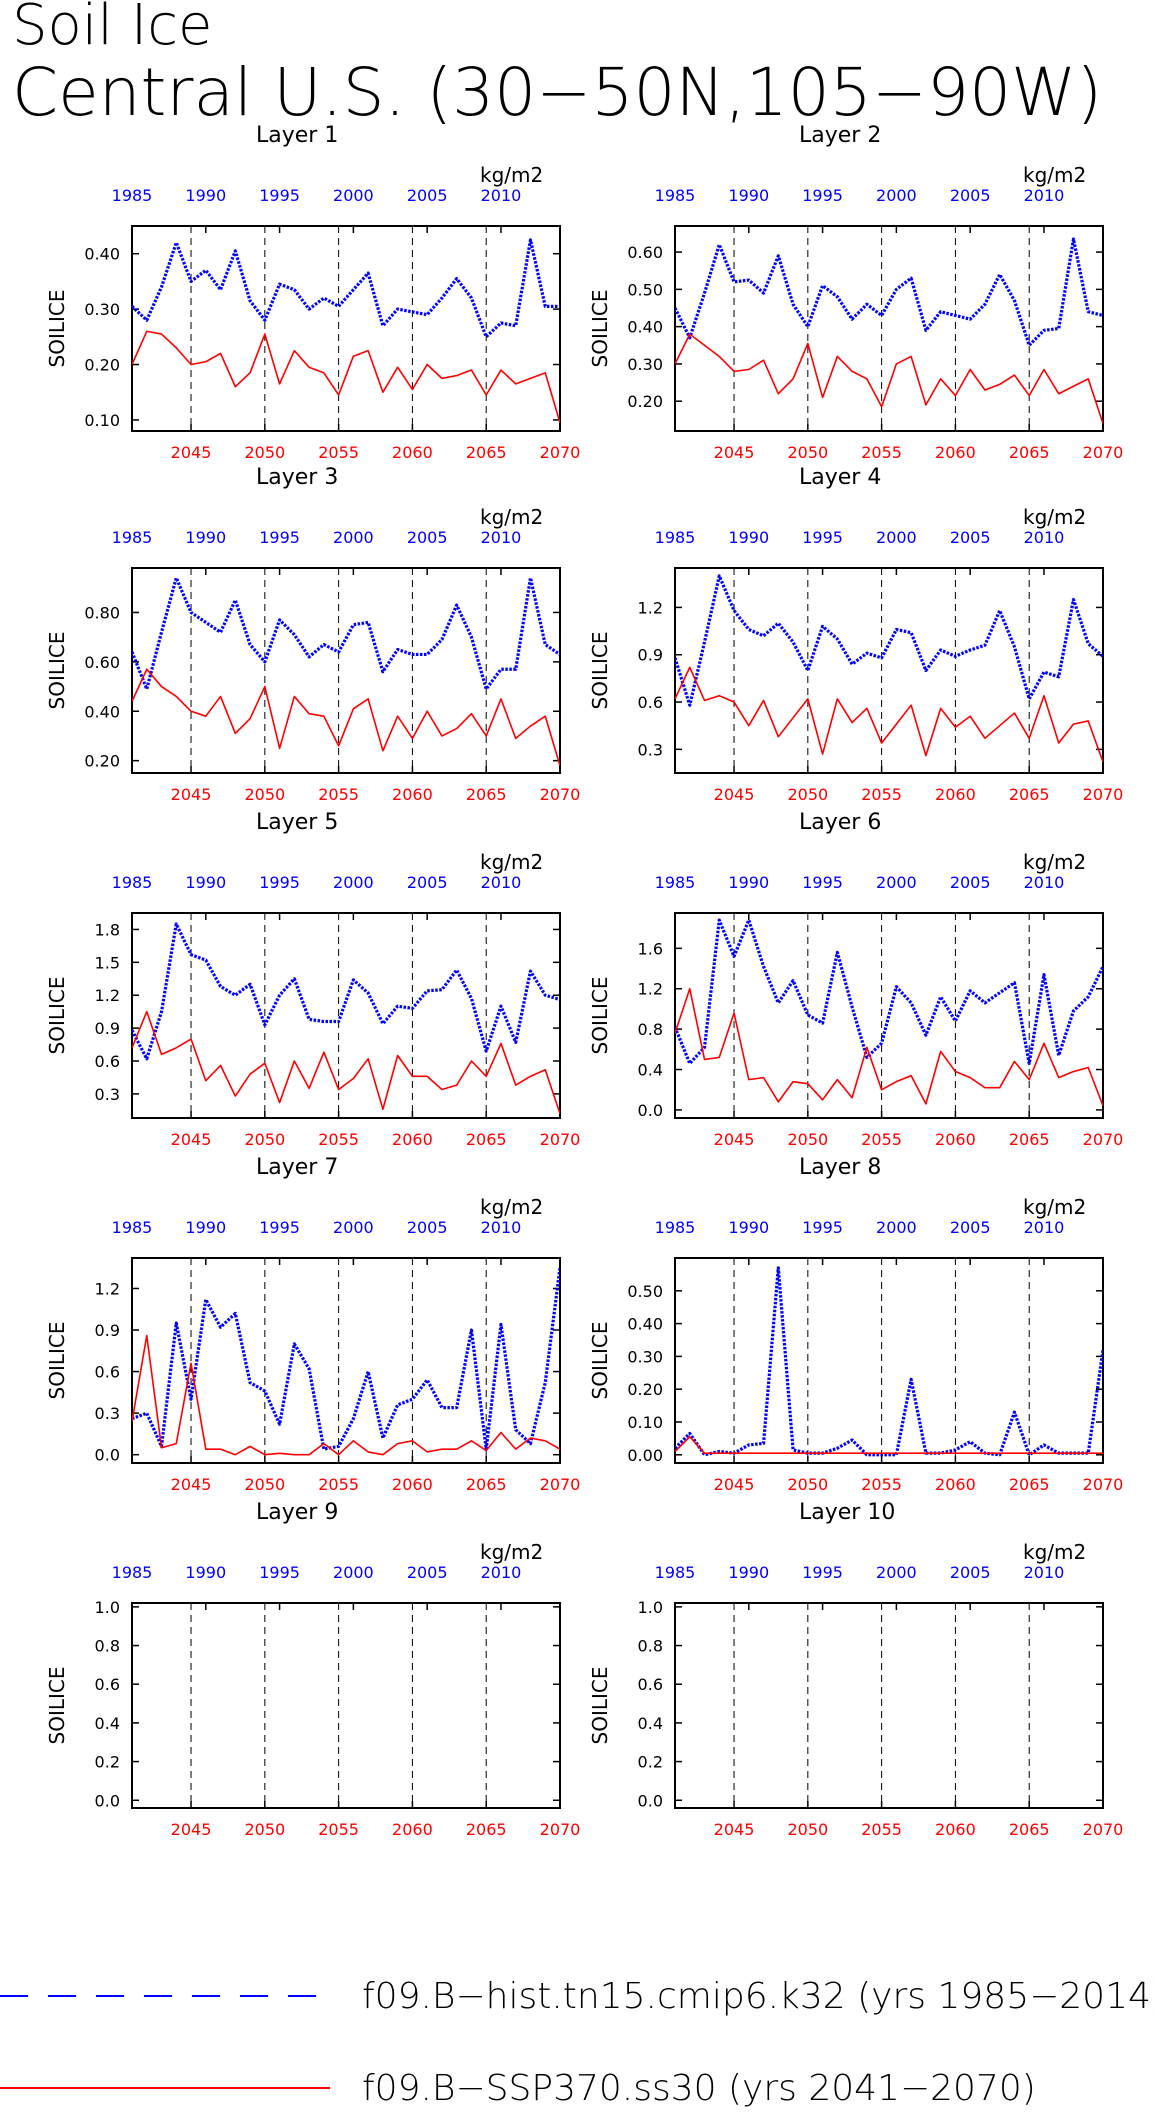 The image size is (1155, 2119). Describe the element at coordinates (297, 477) in the screenshot. I see `panel-title: Layer 3` at that location.